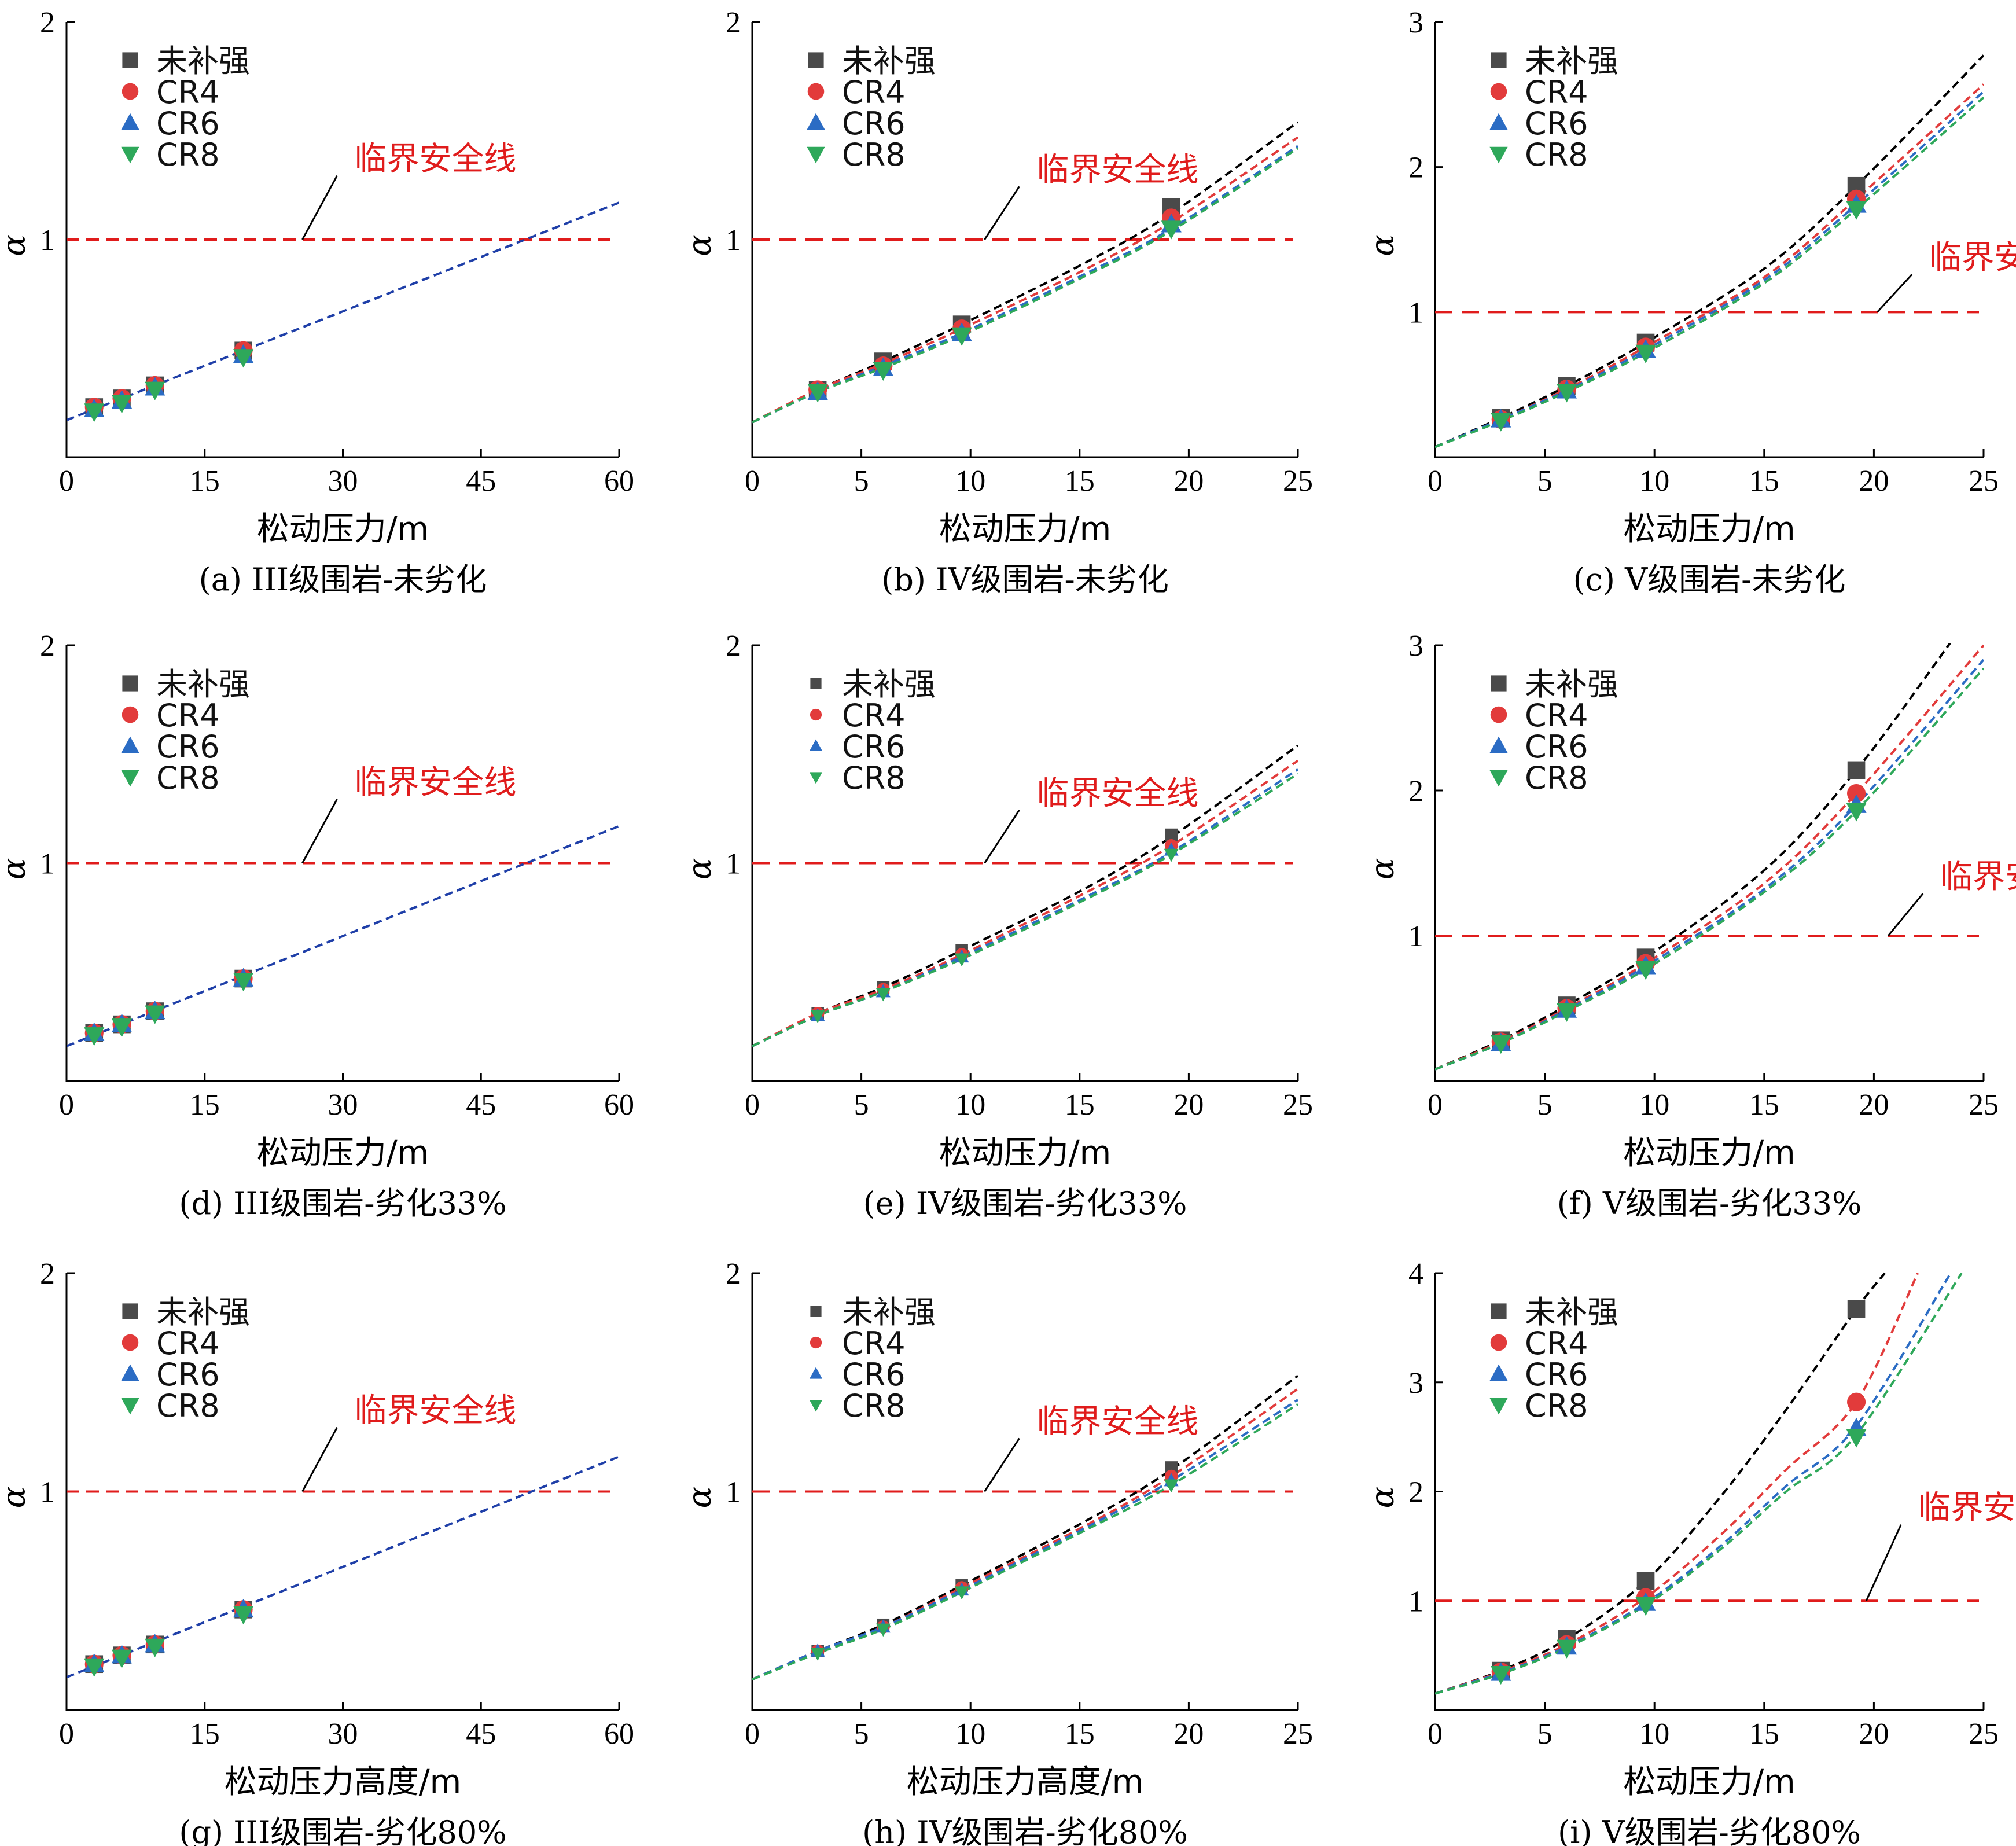 The height and width of the screenshot is (1846, 2016). What do you see at coordinates (342, 1203) in the screenshot?
I see `panel-caption: (d) III级围岩-劣化33%` at bounding box center [342, 1203].